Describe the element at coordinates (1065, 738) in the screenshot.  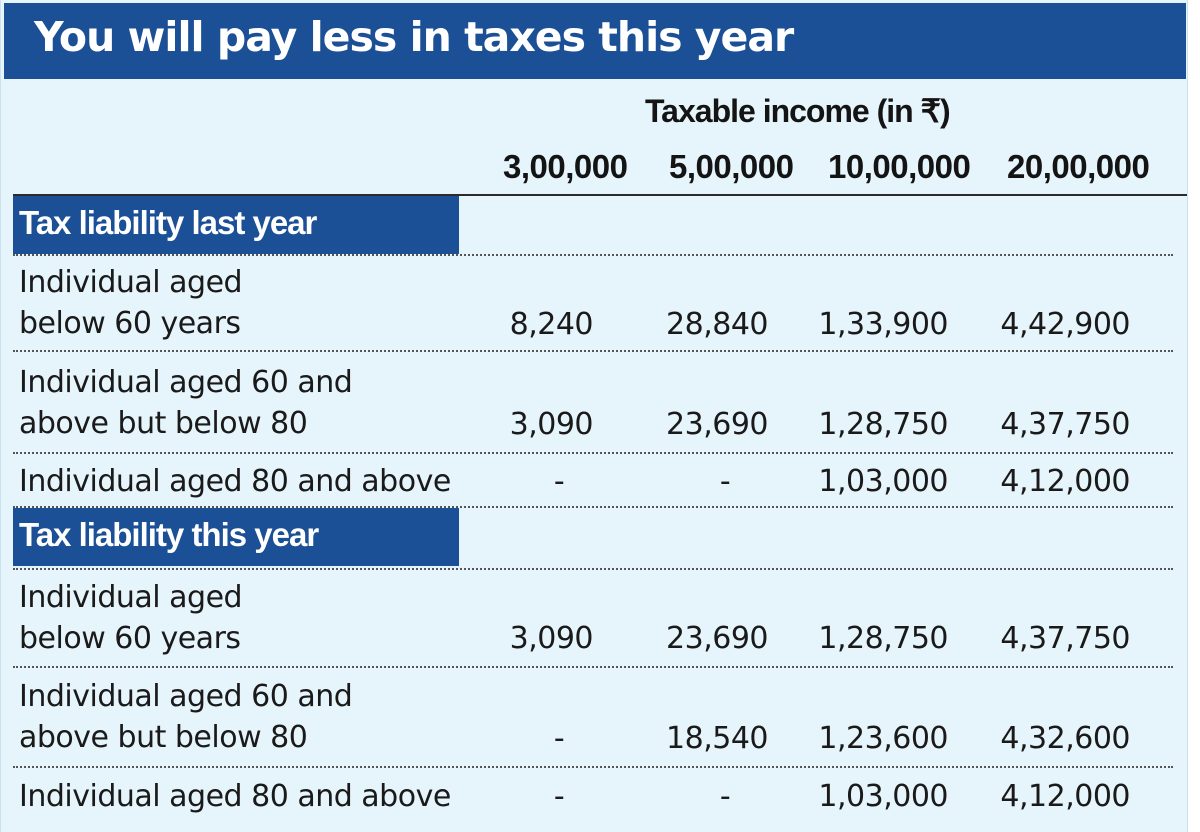
I see `table-cell: 4,32,600` at that location.